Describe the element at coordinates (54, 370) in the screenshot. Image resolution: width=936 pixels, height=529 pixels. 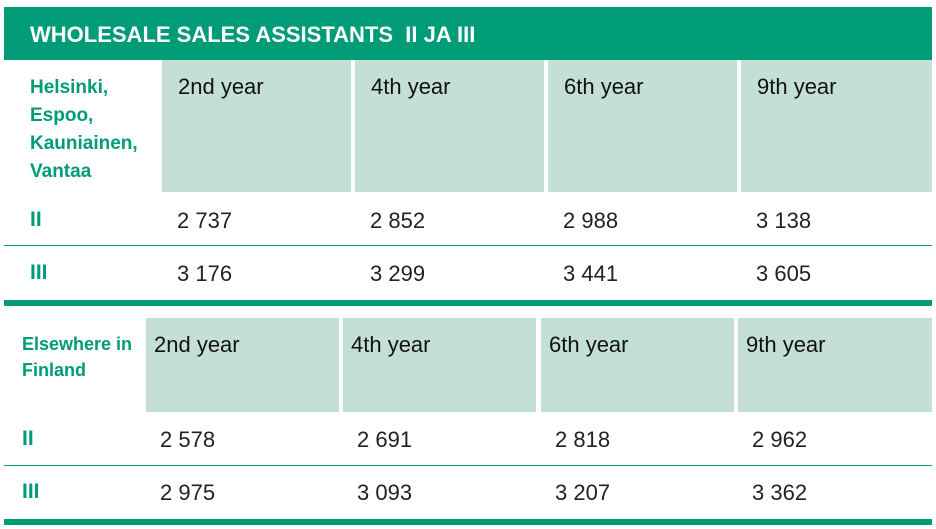
I see `region-line: Finland` at that location.